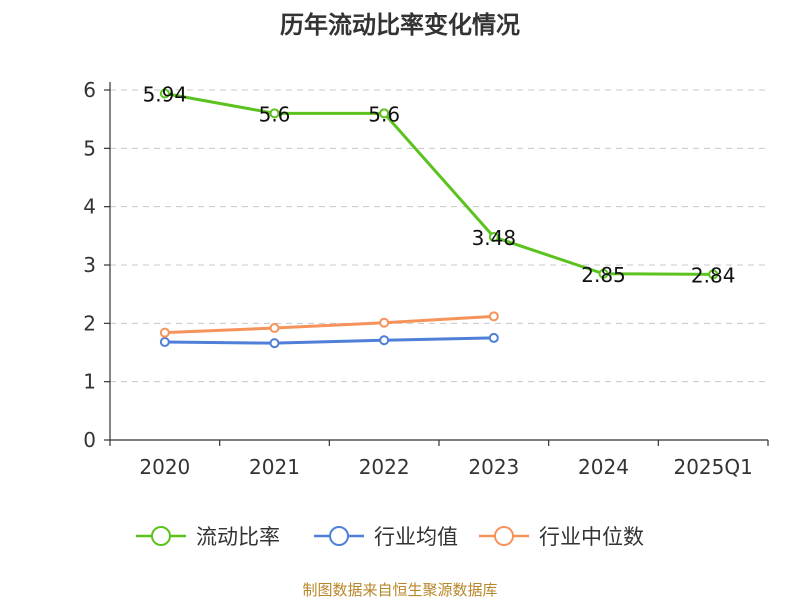  What do you see at coordinates (399, 590) in the screenshot?
I see `source-note: 制图数据来自恒生聚源数据库` at bounding box center [399, 590].